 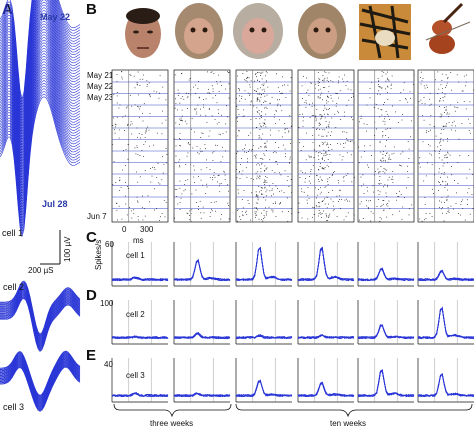 I want to click on panel-letter-b: B, so click(x=91, y=9).